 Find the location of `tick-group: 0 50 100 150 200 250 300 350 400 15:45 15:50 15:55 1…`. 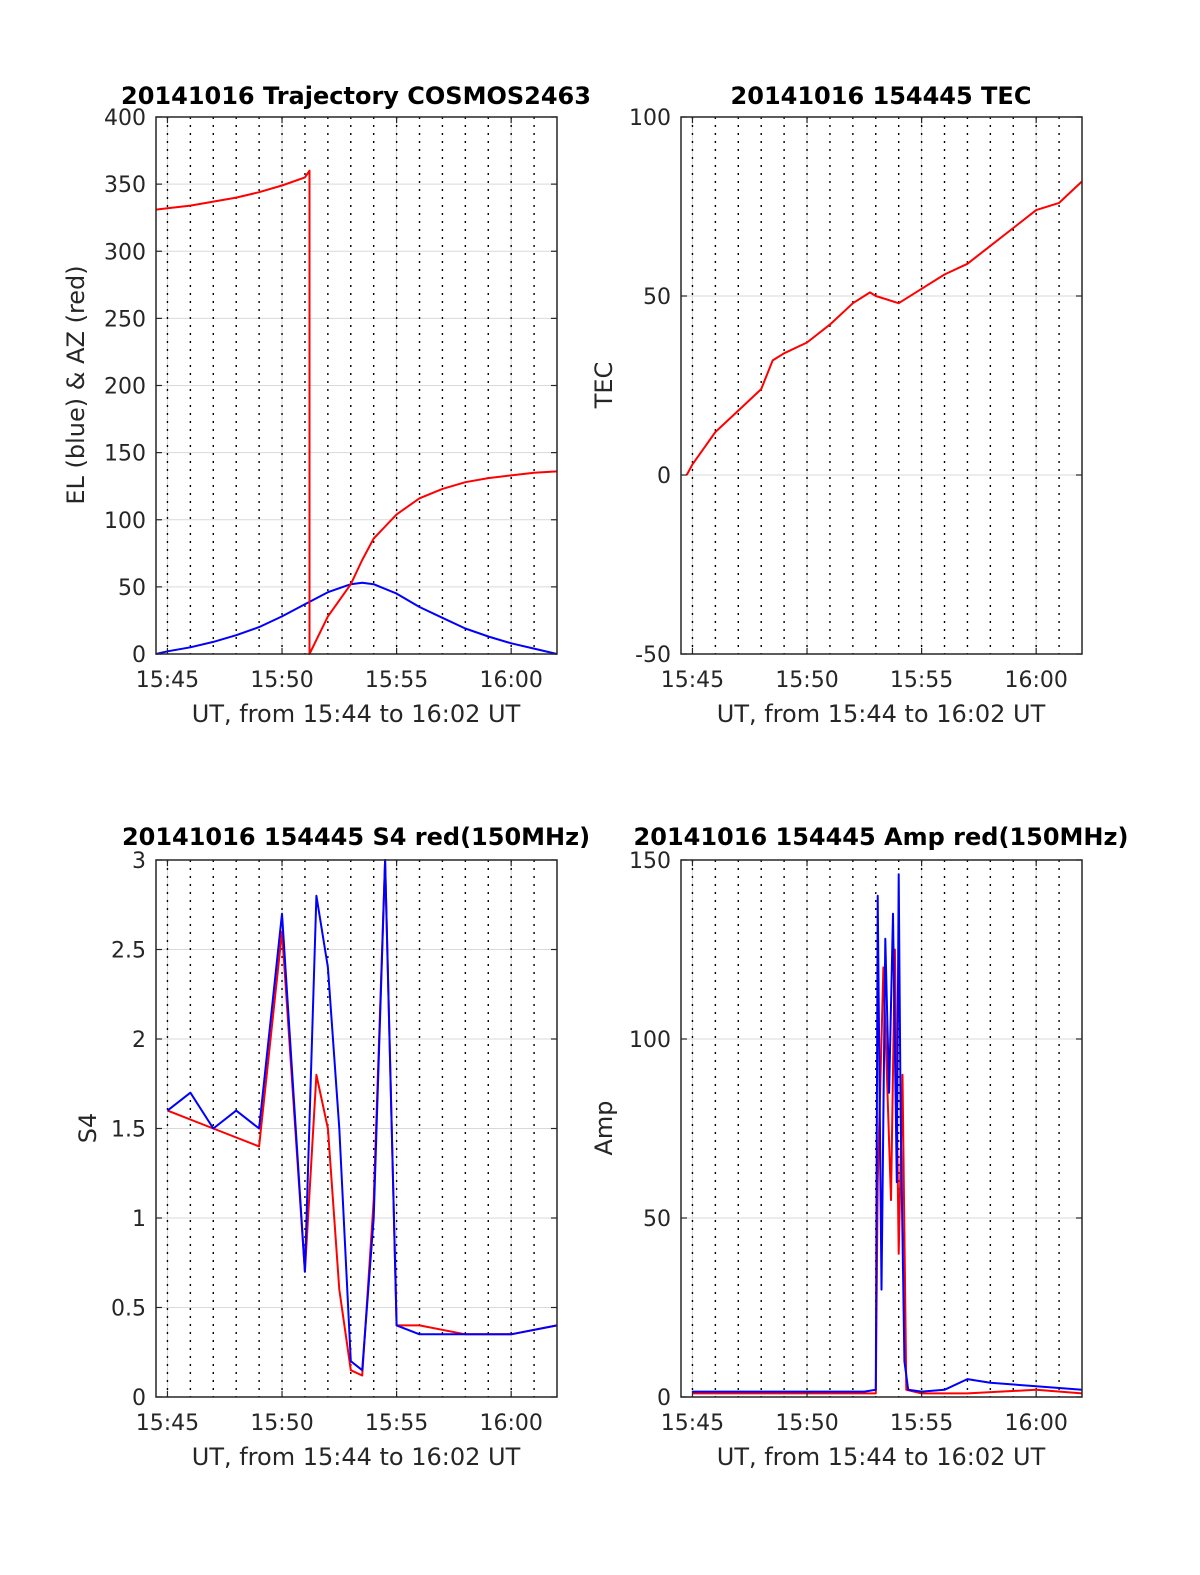

tick-group: 0 50 100 150 200 250 300 350 400 15:45 15:50 15:55 1… is located at coordinates (330, 399).